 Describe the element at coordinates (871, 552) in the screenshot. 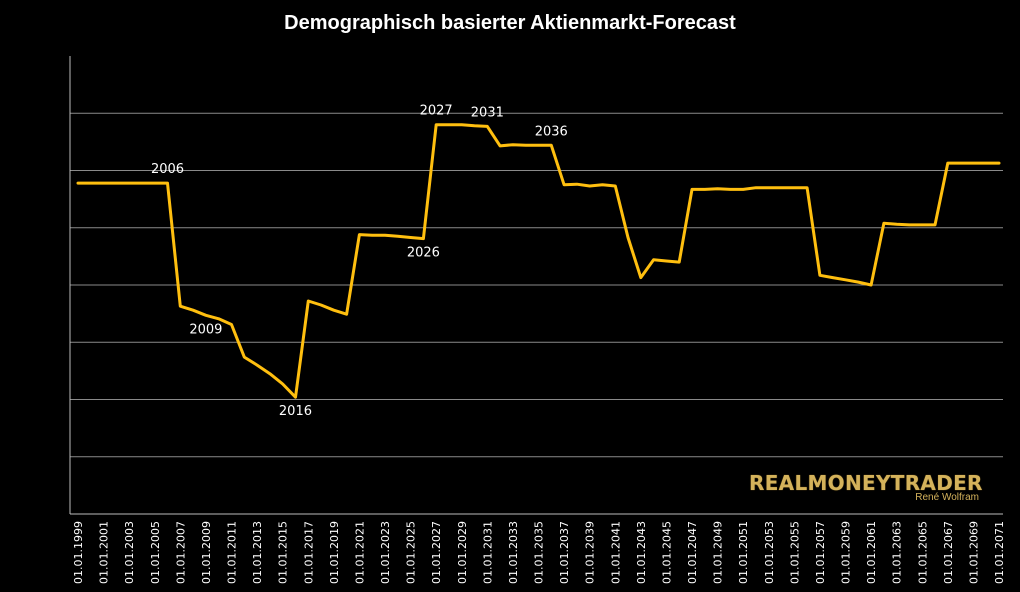

I see `x-tick-label: 01.01.2061` at that location.